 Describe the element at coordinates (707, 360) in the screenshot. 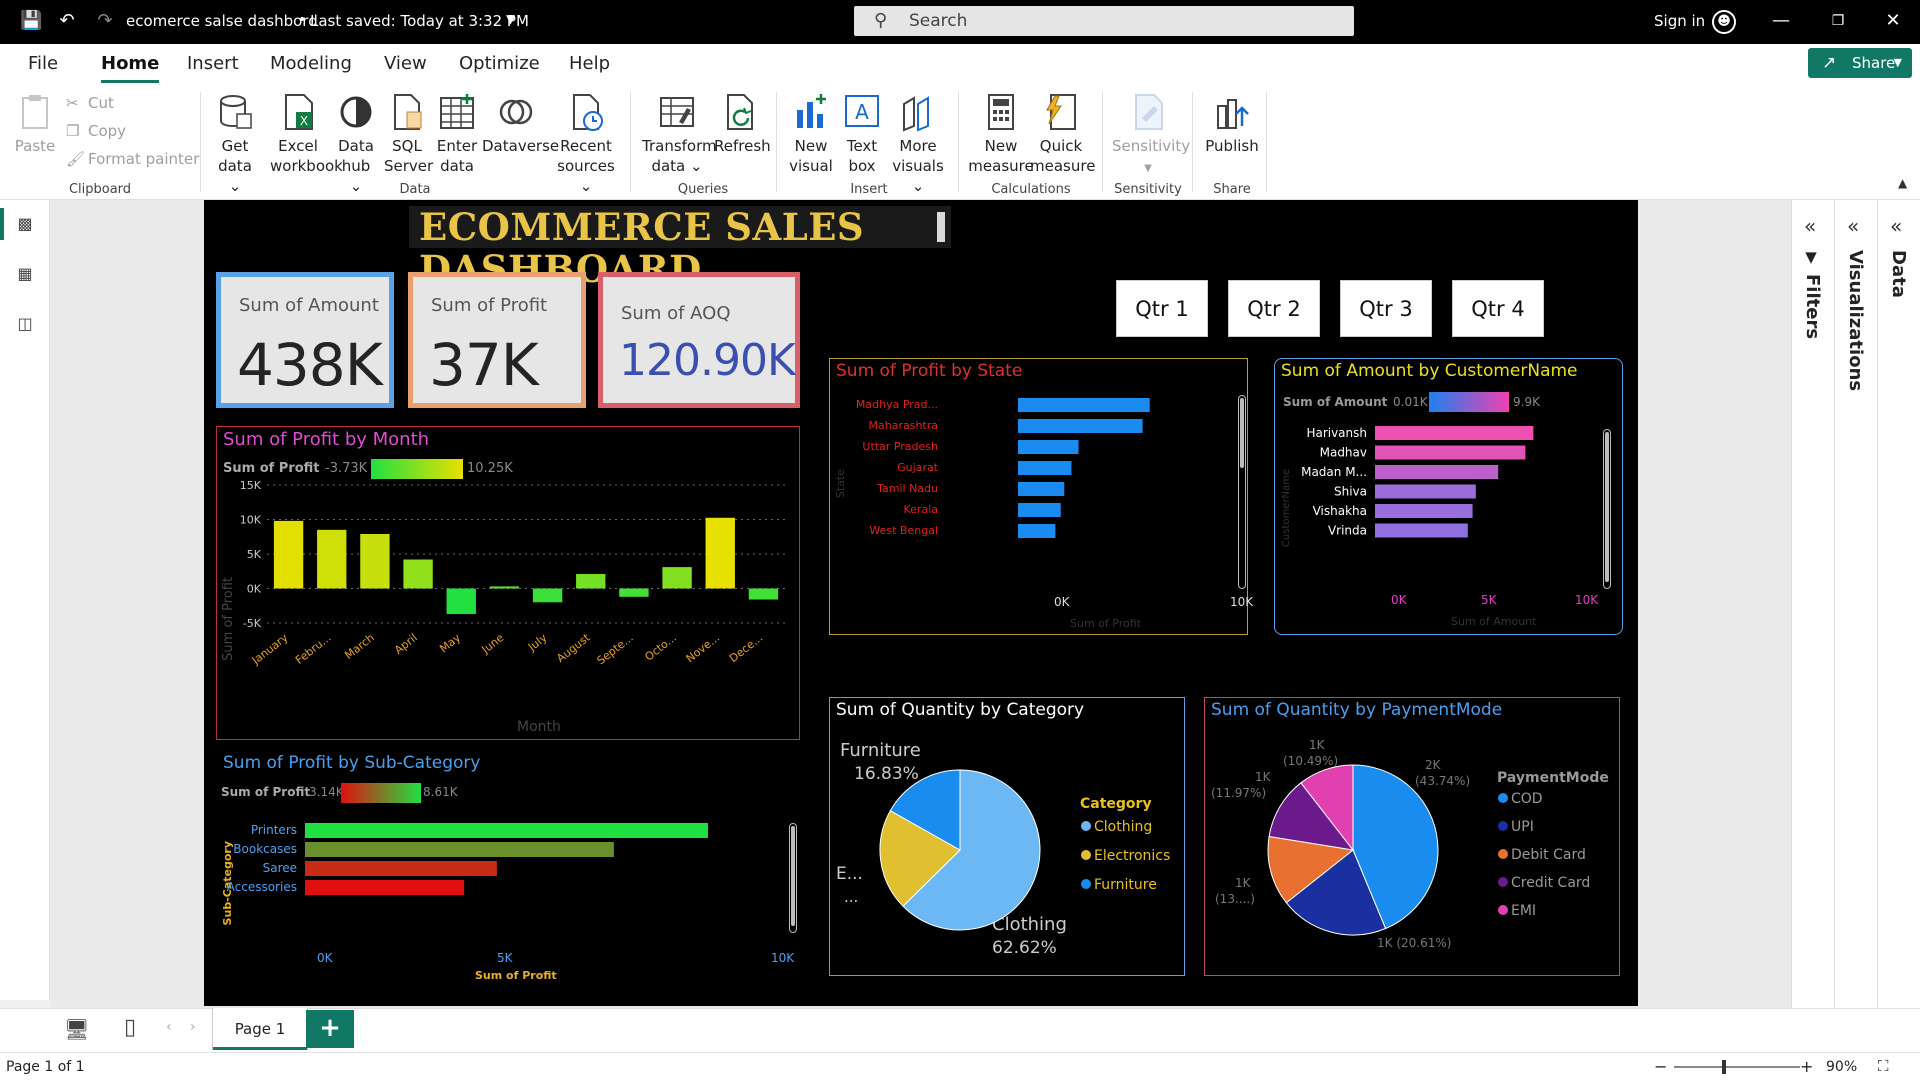

I see `card-value: 120.90K` at that location.